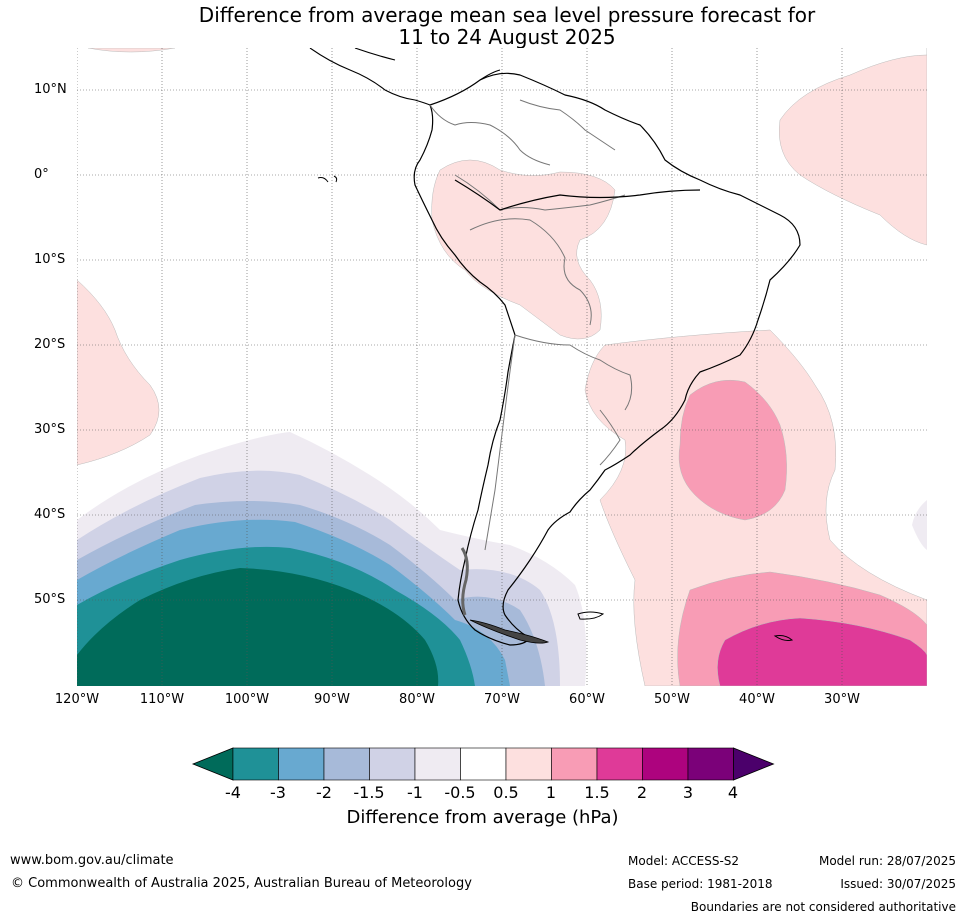 The height and width of the screenshot is (919, 965). I want to click on lat-label-0: 0°, so click(41, 174).